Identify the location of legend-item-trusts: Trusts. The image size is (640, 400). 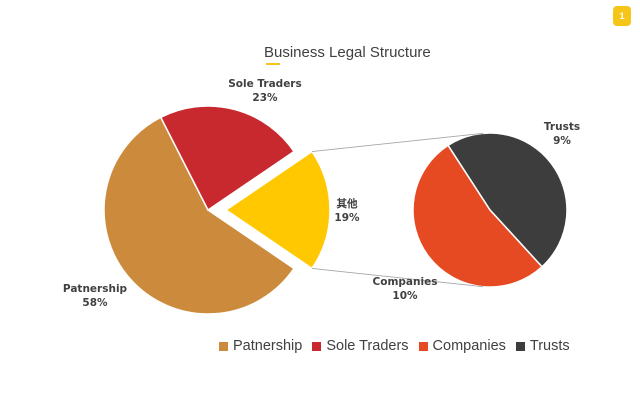
(542, 346).